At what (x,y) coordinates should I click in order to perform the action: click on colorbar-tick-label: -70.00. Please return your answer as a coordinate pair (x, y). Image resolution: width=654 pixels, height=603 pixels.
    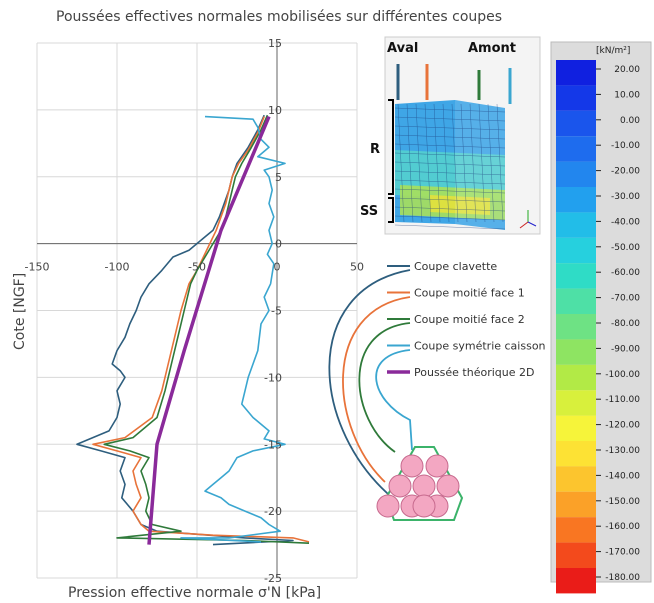
    Looking at the image, I should click on (625, 299).